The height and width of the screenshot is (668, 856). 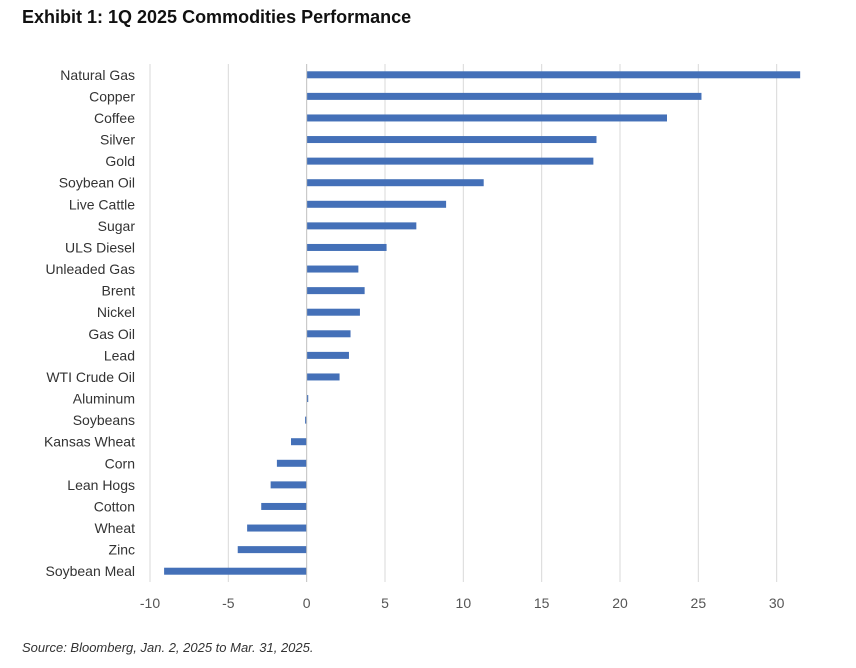 What do you see at coordinates (112, 96) in the screenshot?
I see `category-label-copper: Copper` at bounding box center [112, 96].